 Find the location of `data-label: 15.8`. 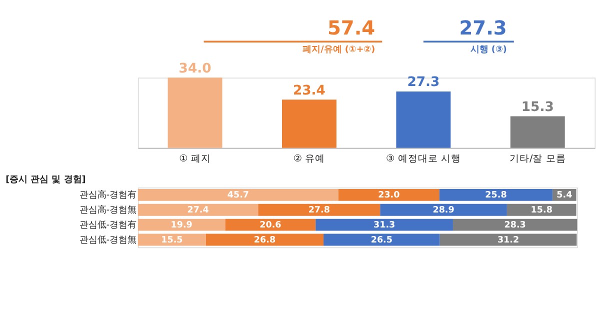

data-label: 15.8 is located at coordinates (541, 211).